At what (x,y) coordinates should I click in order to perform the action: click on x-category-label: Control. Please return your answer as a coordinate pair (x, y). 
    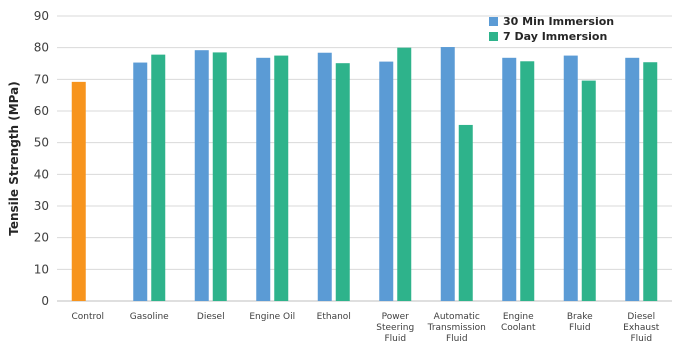
    Looking at the image, I should click on (87, 317).